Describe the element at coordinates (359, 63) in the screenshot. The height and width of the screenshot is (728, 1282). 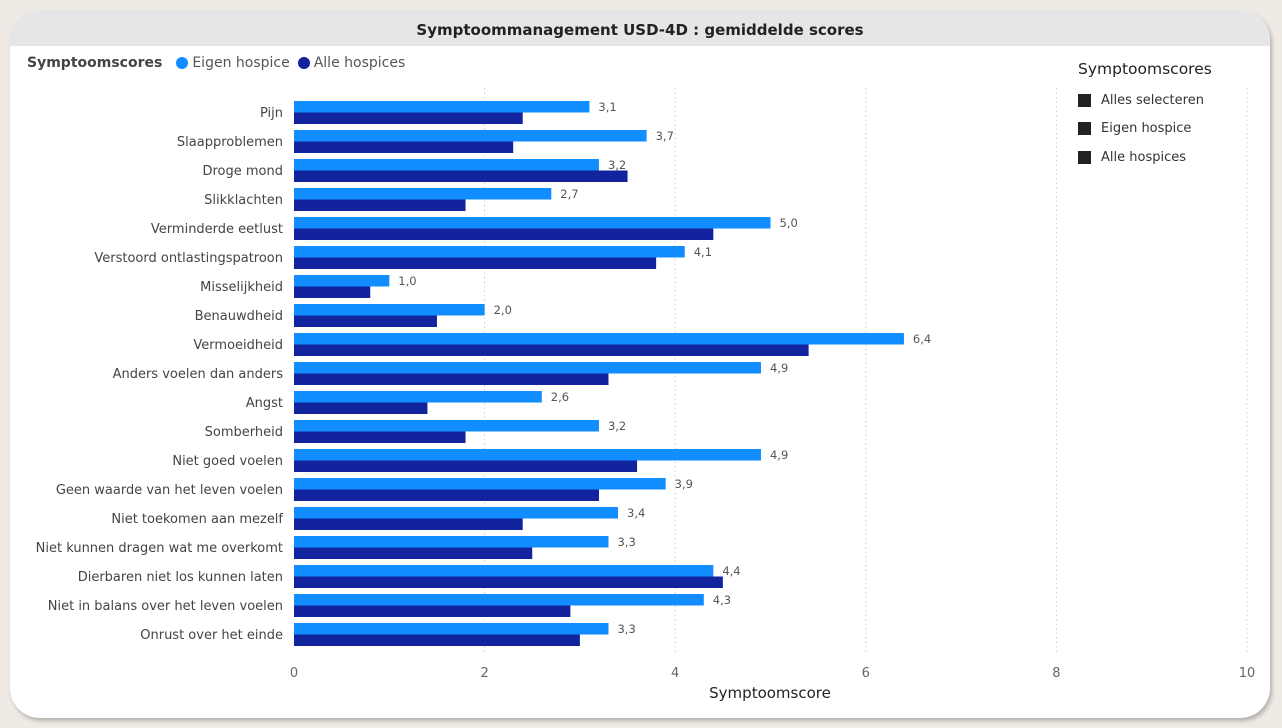
I see `legend-item-alle: Alle hospices` at that location.